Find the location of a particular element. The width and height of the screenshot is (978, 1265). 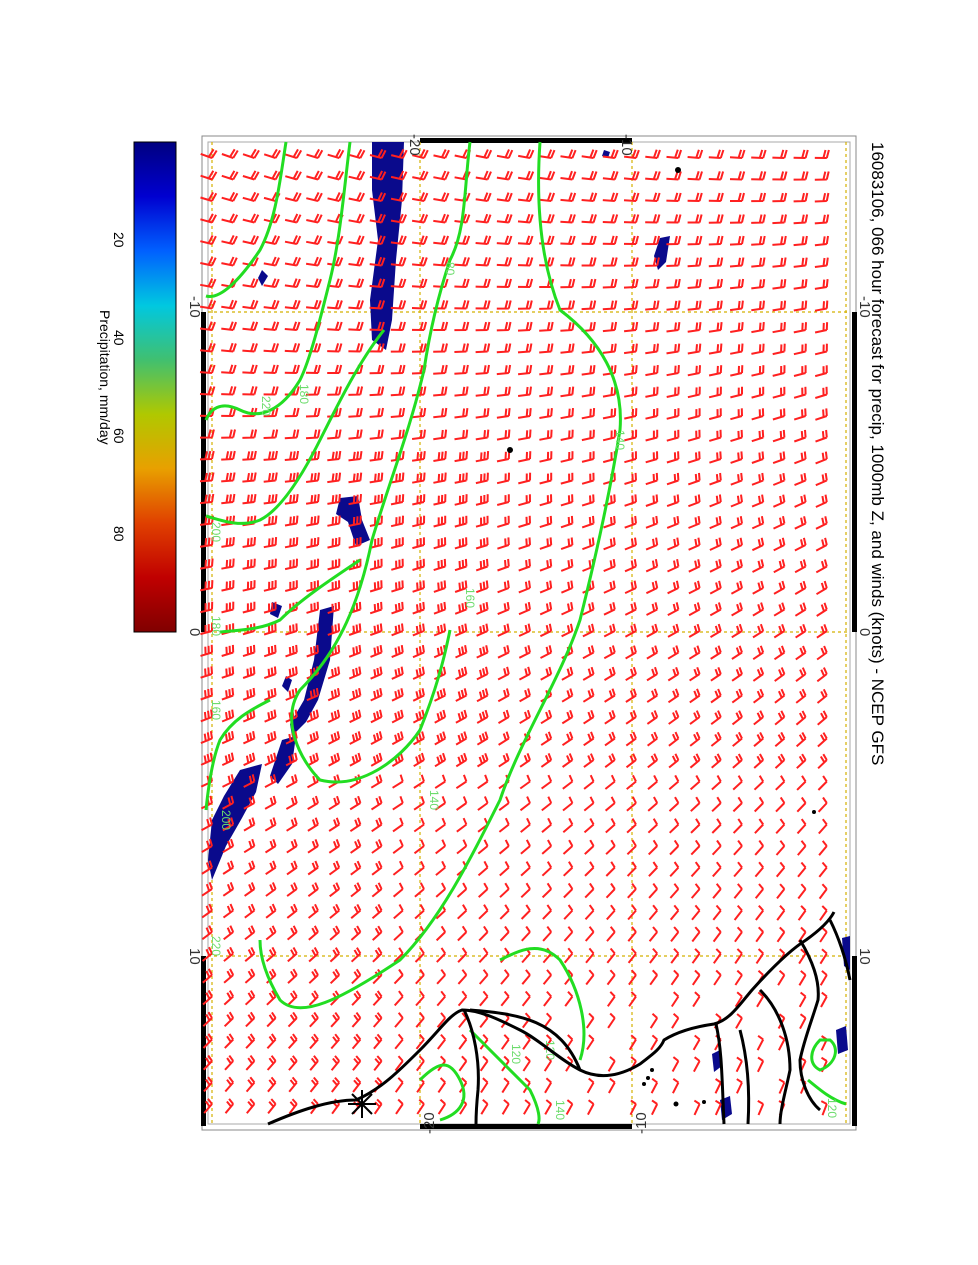

contour-label: 180 is located at coordinates (304, 394).